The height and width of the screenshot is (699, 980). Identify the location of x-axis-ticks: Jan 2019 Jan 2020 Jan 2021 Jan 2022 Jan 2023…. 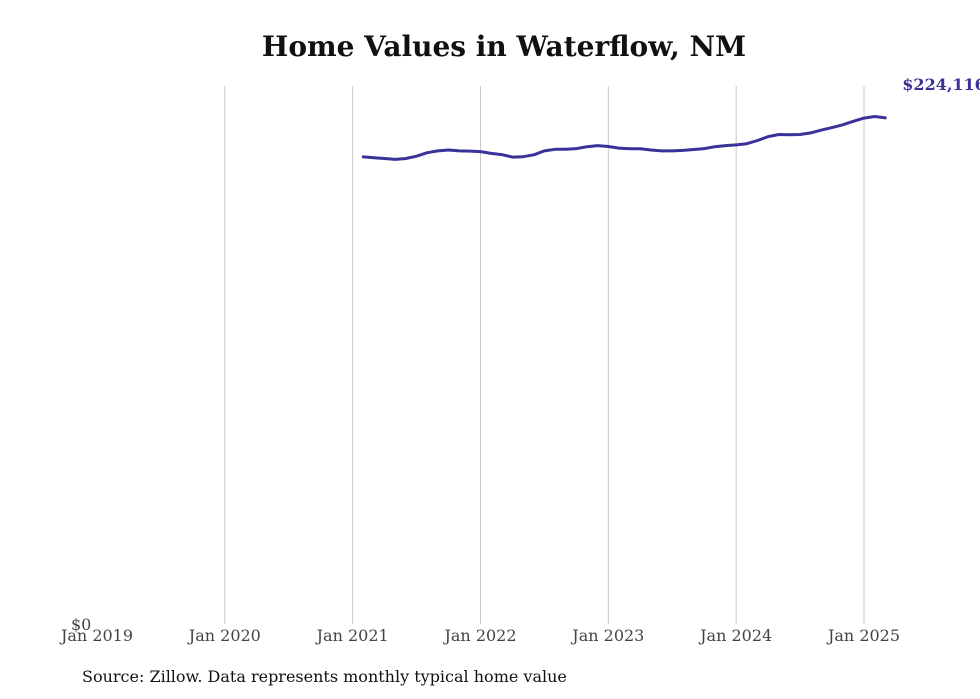
(479, 635).